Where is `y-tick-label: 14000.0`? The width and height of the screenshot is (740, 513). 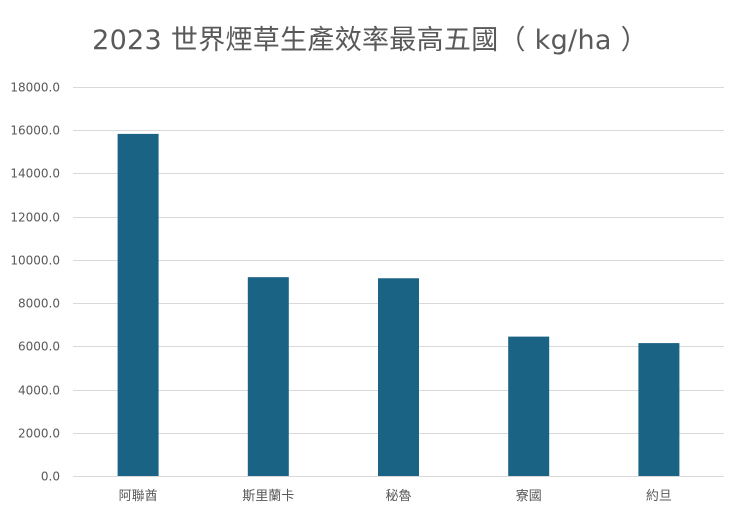 y-tick-label: 14000.0 is located at coordinates (35, 174).